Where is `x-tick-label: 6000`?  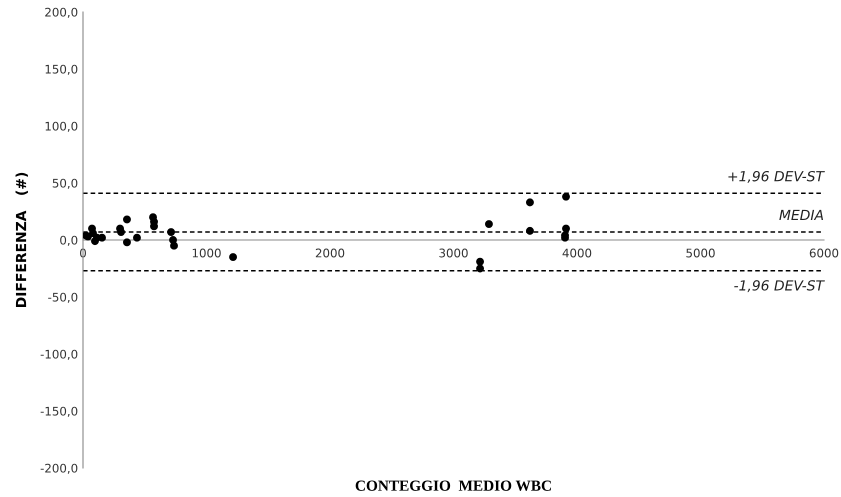
x-tick-label: 6000 is located at coordinates (824, 253).